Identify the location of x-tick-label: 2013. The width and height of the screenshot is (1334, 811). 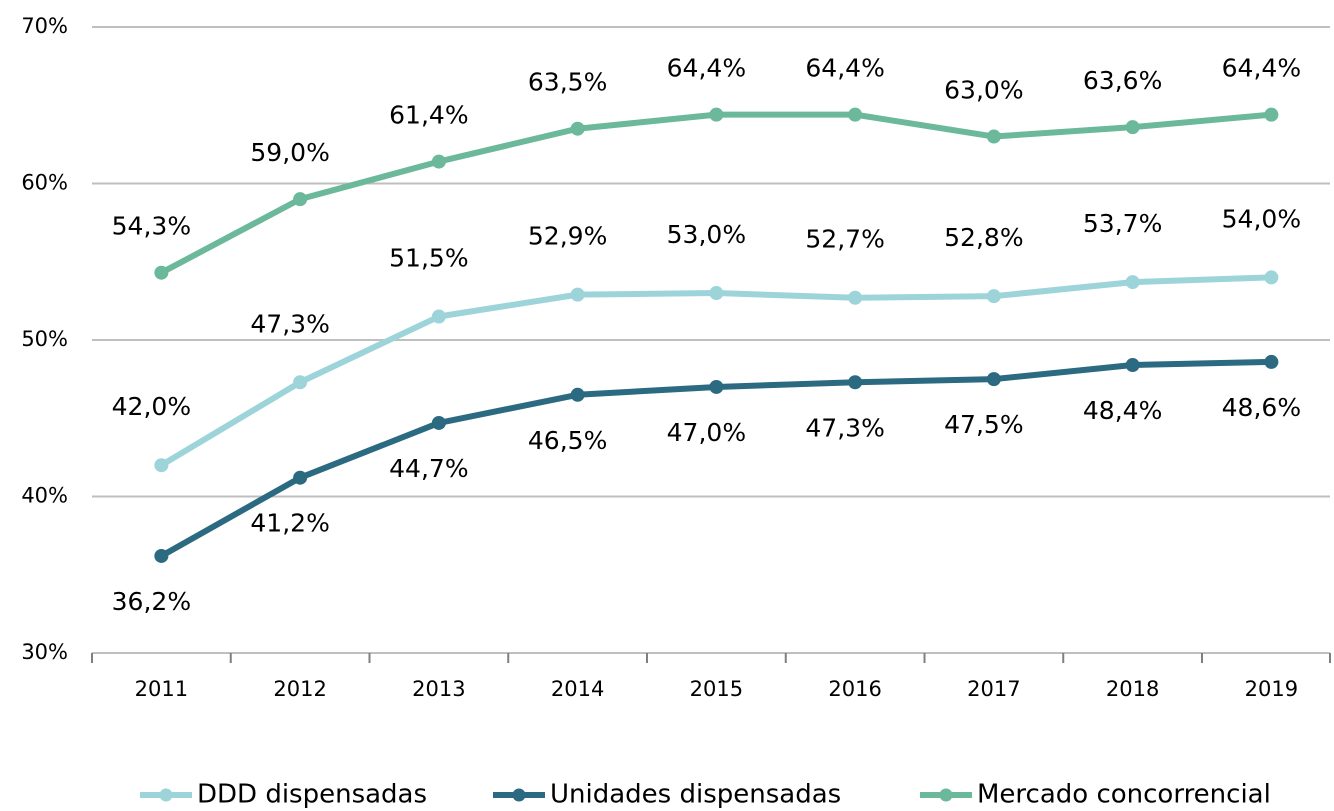
(438, 689).